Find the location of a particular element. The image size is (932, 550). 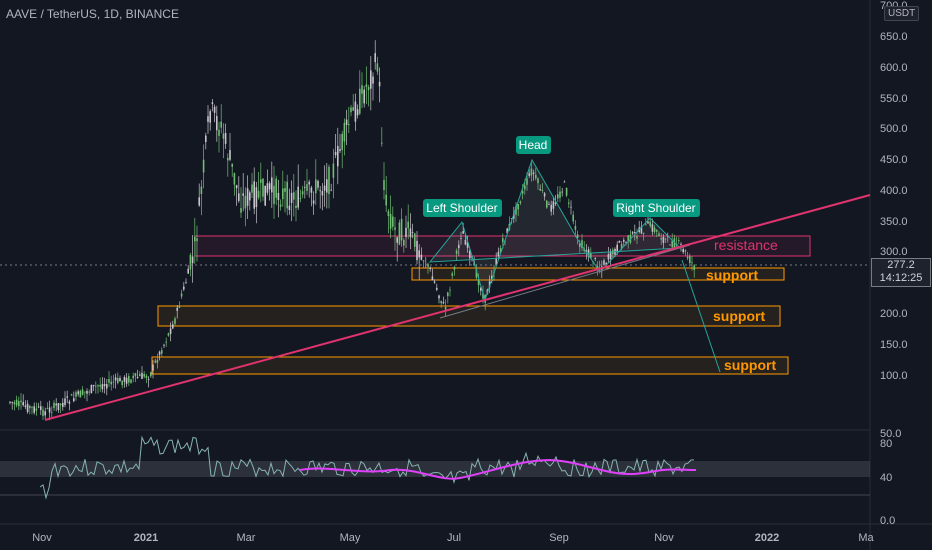

price-tick: 200.0 is located at coordinates (894, 314).